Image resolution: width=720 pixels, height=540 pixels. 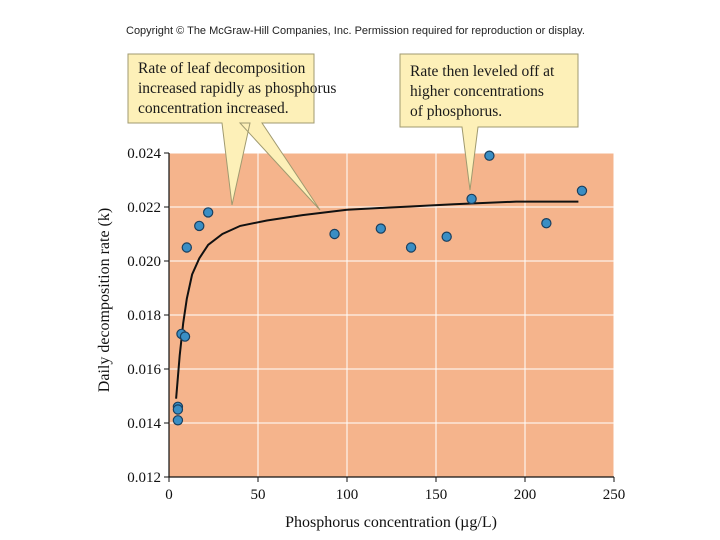 What do you see at coordinates (144, 262) in the screenshot?
I see `y-tick-label: 0.020` at bounding box center [144, 262].